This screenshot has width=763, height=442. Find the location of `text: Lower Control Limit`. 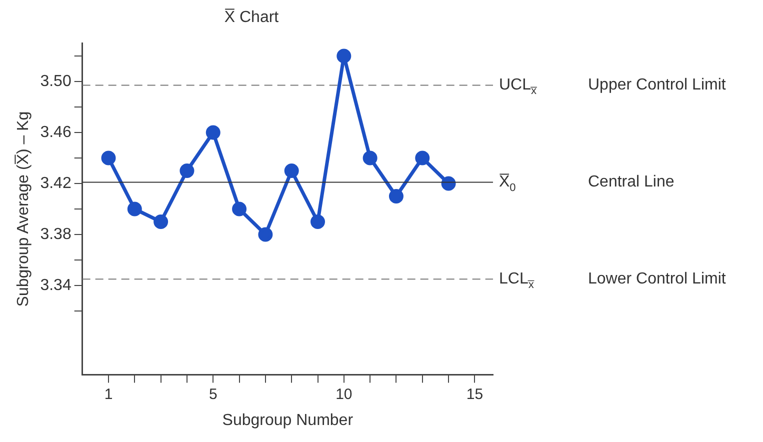

text: Lower Control Limit is located at coordinates (657, 279).